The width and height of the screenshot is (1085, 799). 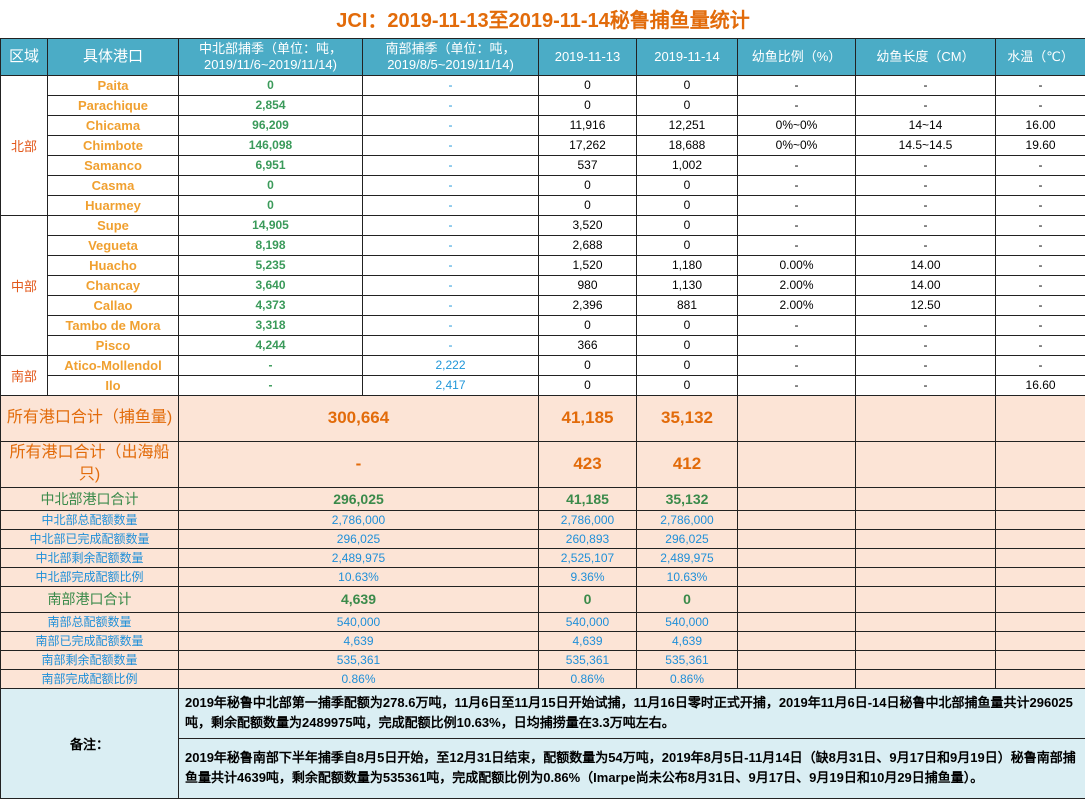 What do you see at coordinates (271, 225) in the screenshot?
I see `north-season-value: 14,905` at bounding box center [271, 225].